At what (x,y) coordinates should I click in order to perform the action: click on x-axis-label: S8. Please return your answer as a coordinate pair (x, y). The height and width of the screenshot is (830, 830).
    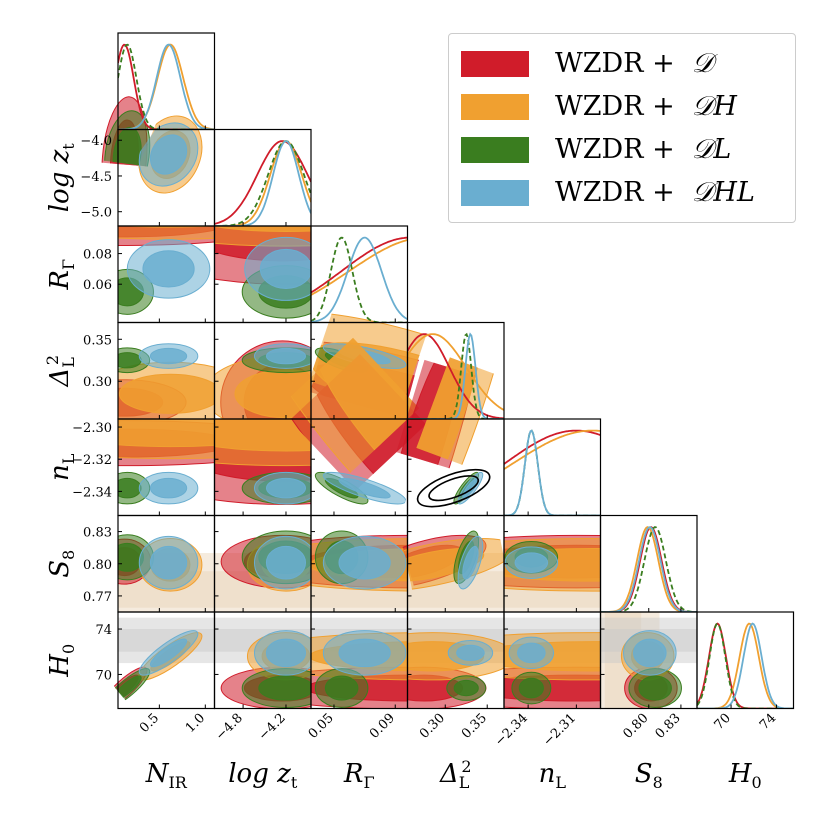
    Looking at the image, I should click on (649, 775).